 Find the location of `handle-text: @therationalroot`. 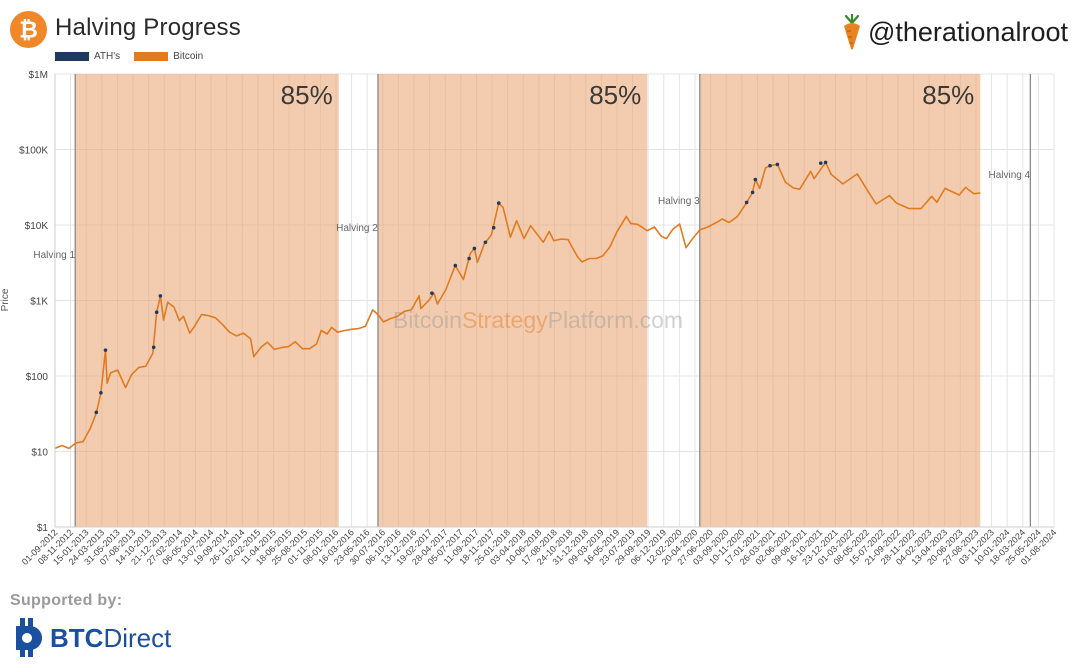

handle-text: @therationalroot is located at coordinates (967, 31).